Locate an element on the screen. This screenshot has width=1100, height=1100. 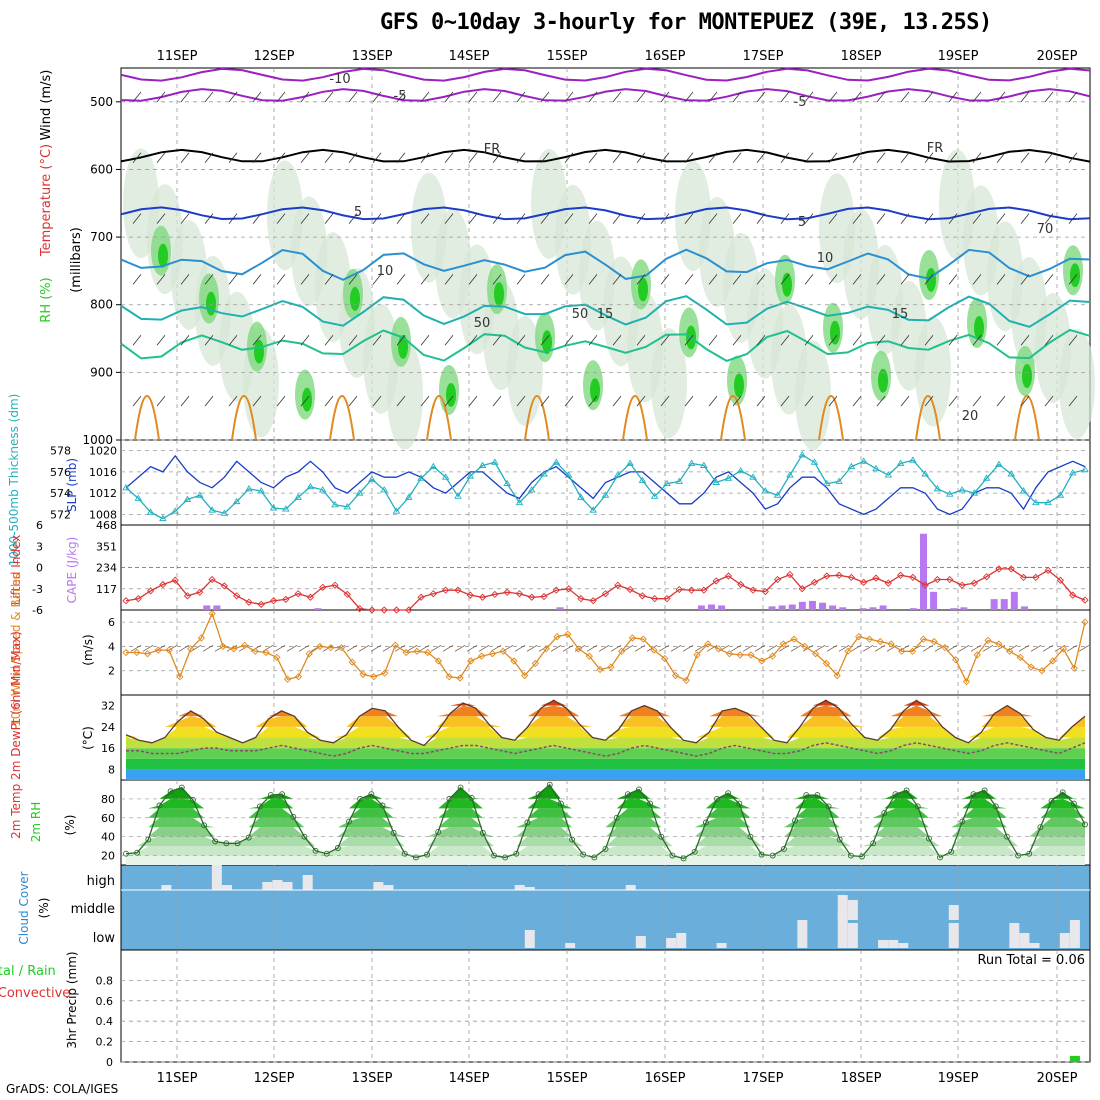
x-tick-label-top: 19SEP is located at coordinates (958, 56).